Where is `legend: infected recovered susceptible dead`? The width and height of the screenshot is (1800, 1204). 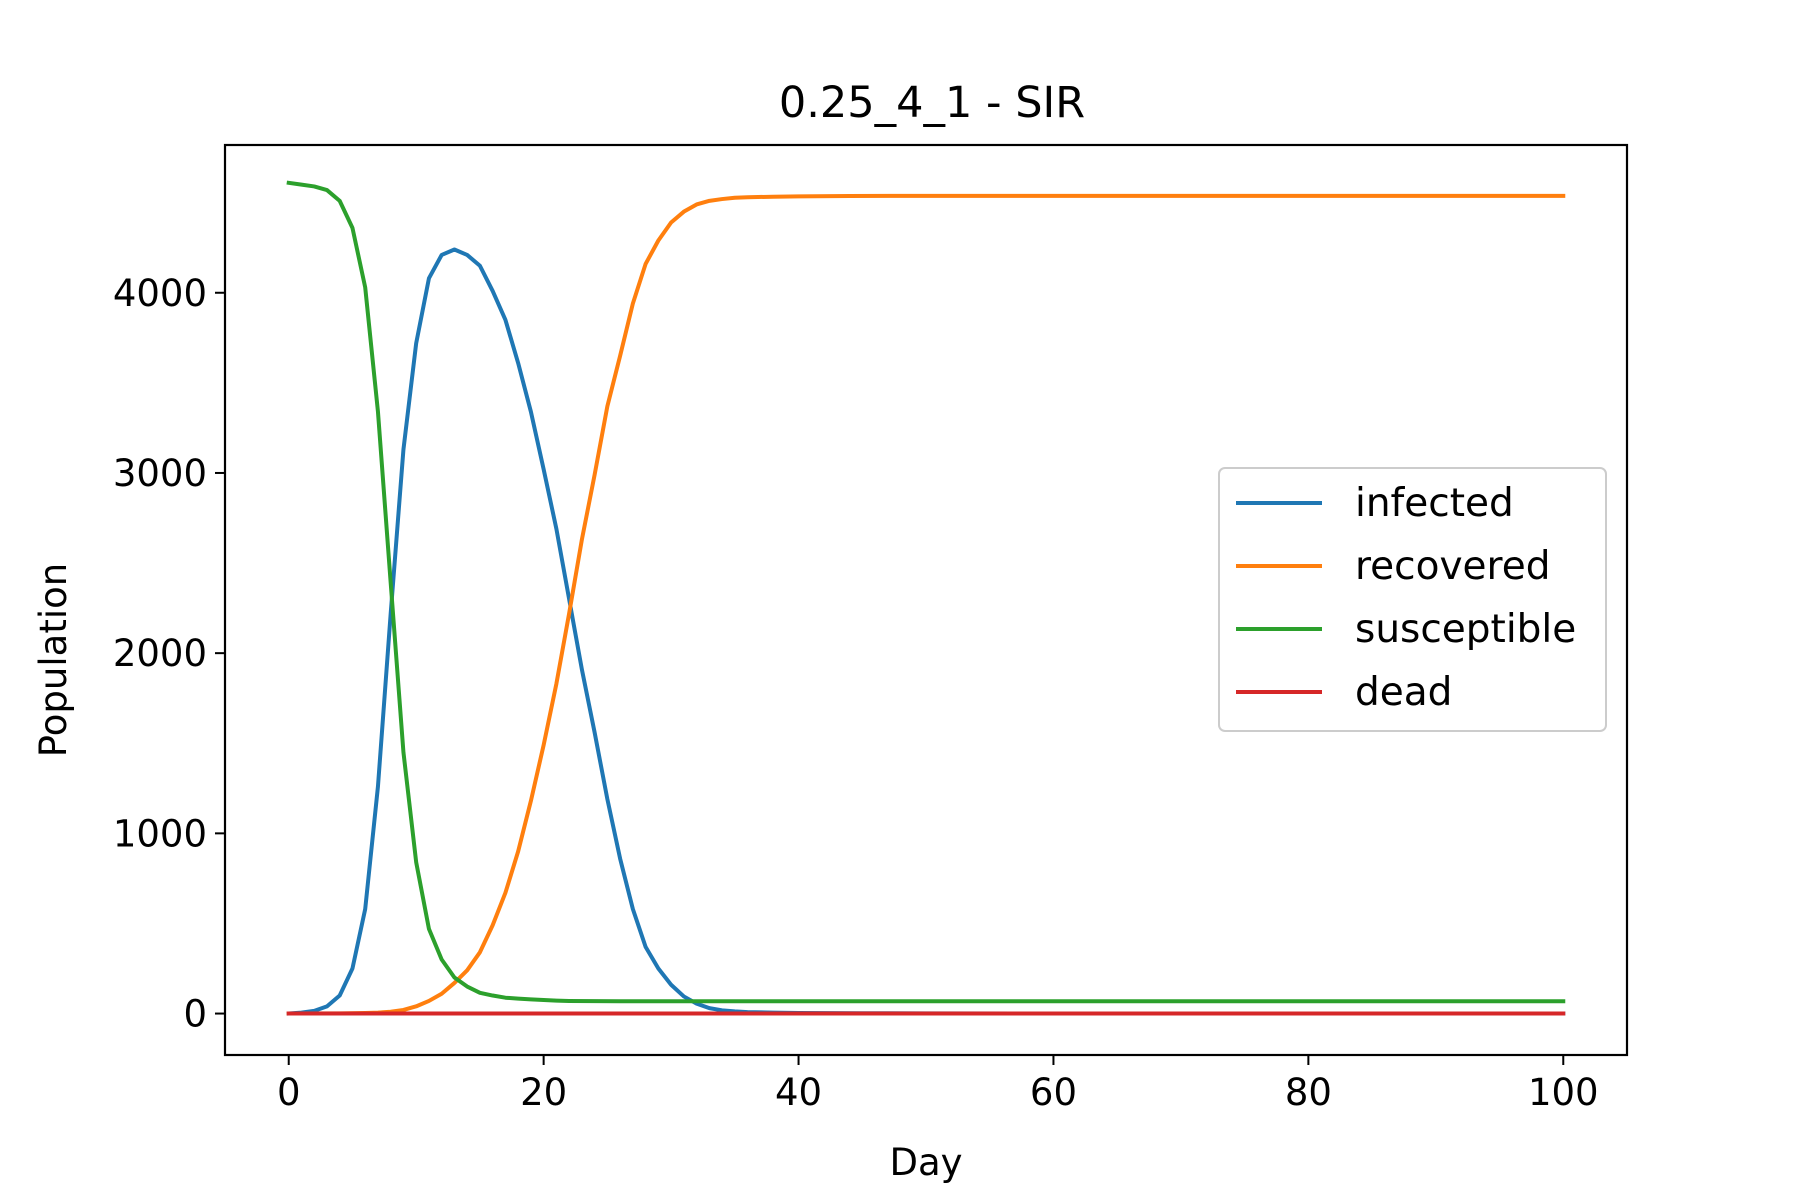 legend: infected recovered susceptible dead is located at coordinates (1412, 599).